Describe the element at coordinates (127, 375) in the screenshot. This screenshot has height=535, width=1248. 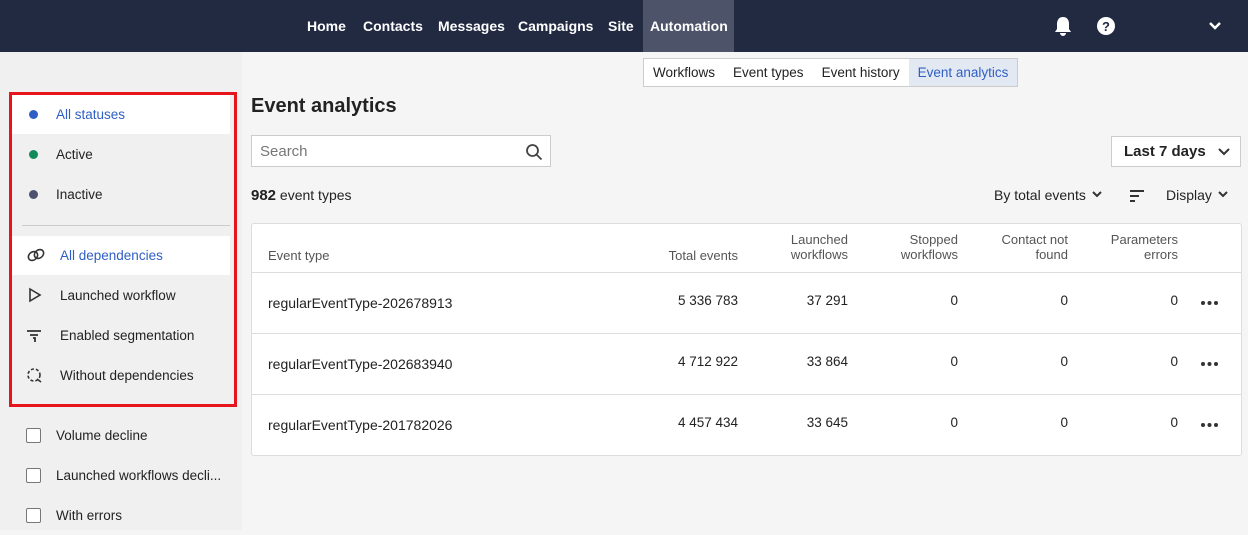
I see `label: Without dependencies` at that location.